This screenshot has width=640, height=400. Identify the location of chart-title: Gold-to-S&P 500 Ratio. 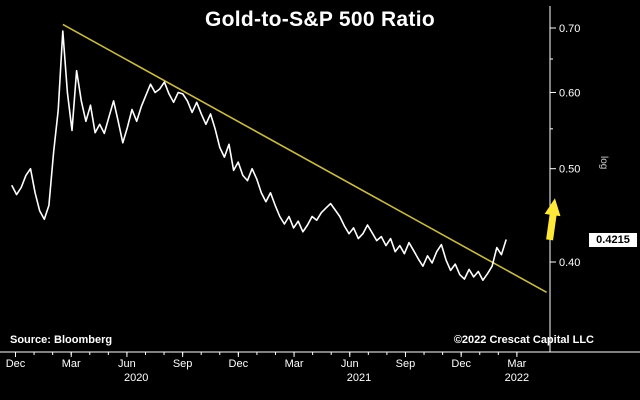
(320, 19).